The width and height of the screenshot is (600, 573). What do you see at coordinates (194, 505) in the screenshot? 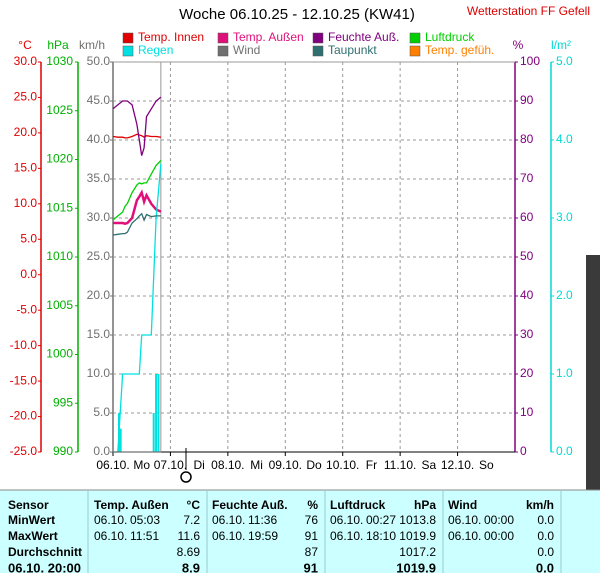
I see `table-header-unit: °C` at bounding box center [194, 505].